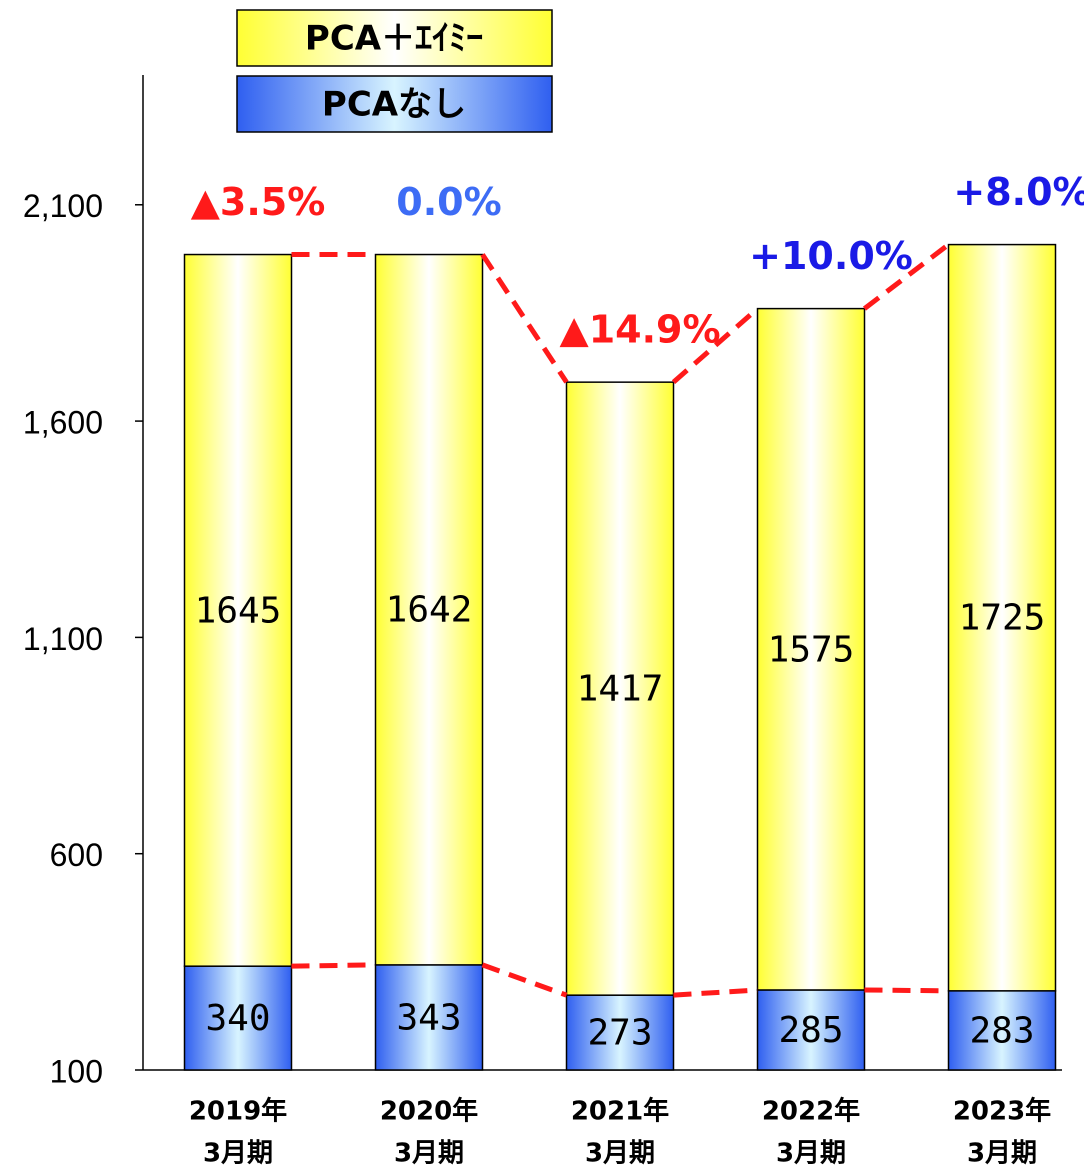 The width and height of the screenshot is (1084, 1171). Describe the element at coordinates (620, 1111) in the screenshot. I see `x-tick-label: 2021年` at that location.